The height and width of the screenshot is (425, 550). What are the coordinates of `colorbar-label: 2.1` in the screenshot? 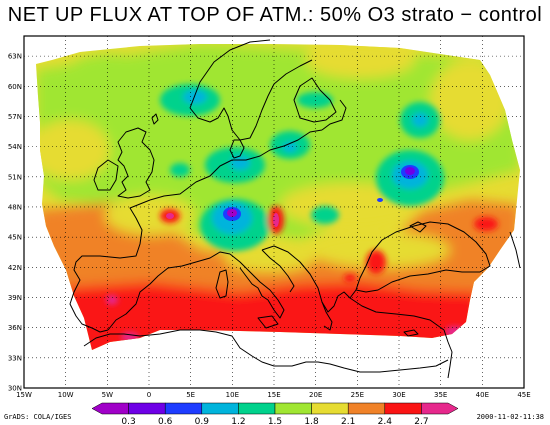 It's located at (348, 421).